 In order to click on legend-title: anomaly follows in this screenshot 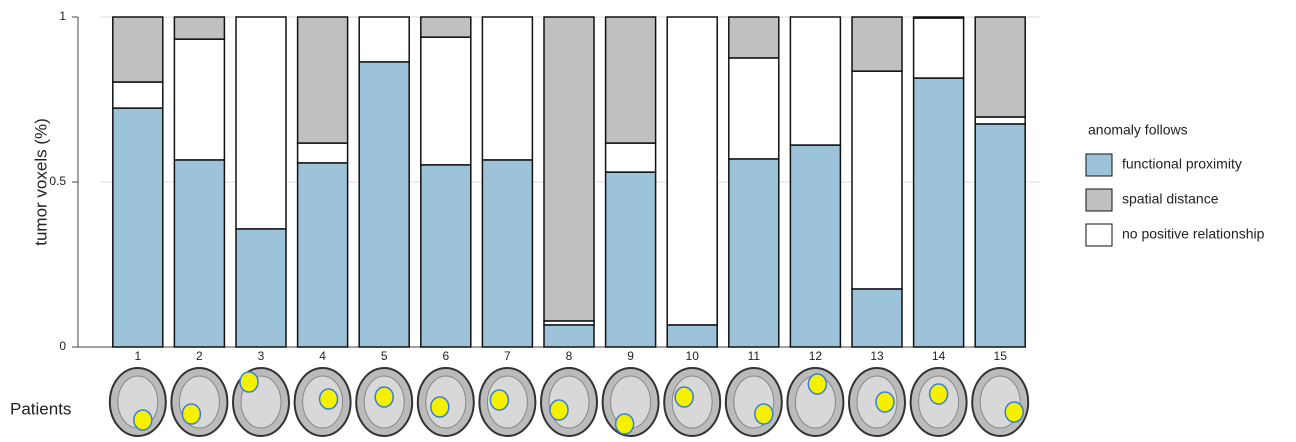, I will do `click(1138, 130)`.